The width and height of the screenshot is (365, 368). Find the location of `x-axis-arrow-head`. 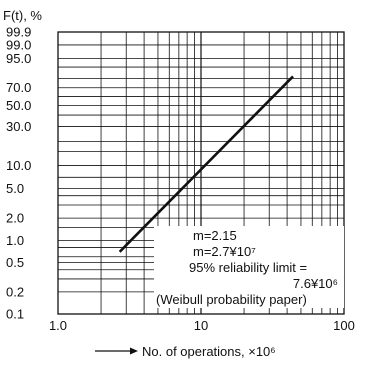

x-axis-arrow-head is located at coordinates (134, 351).